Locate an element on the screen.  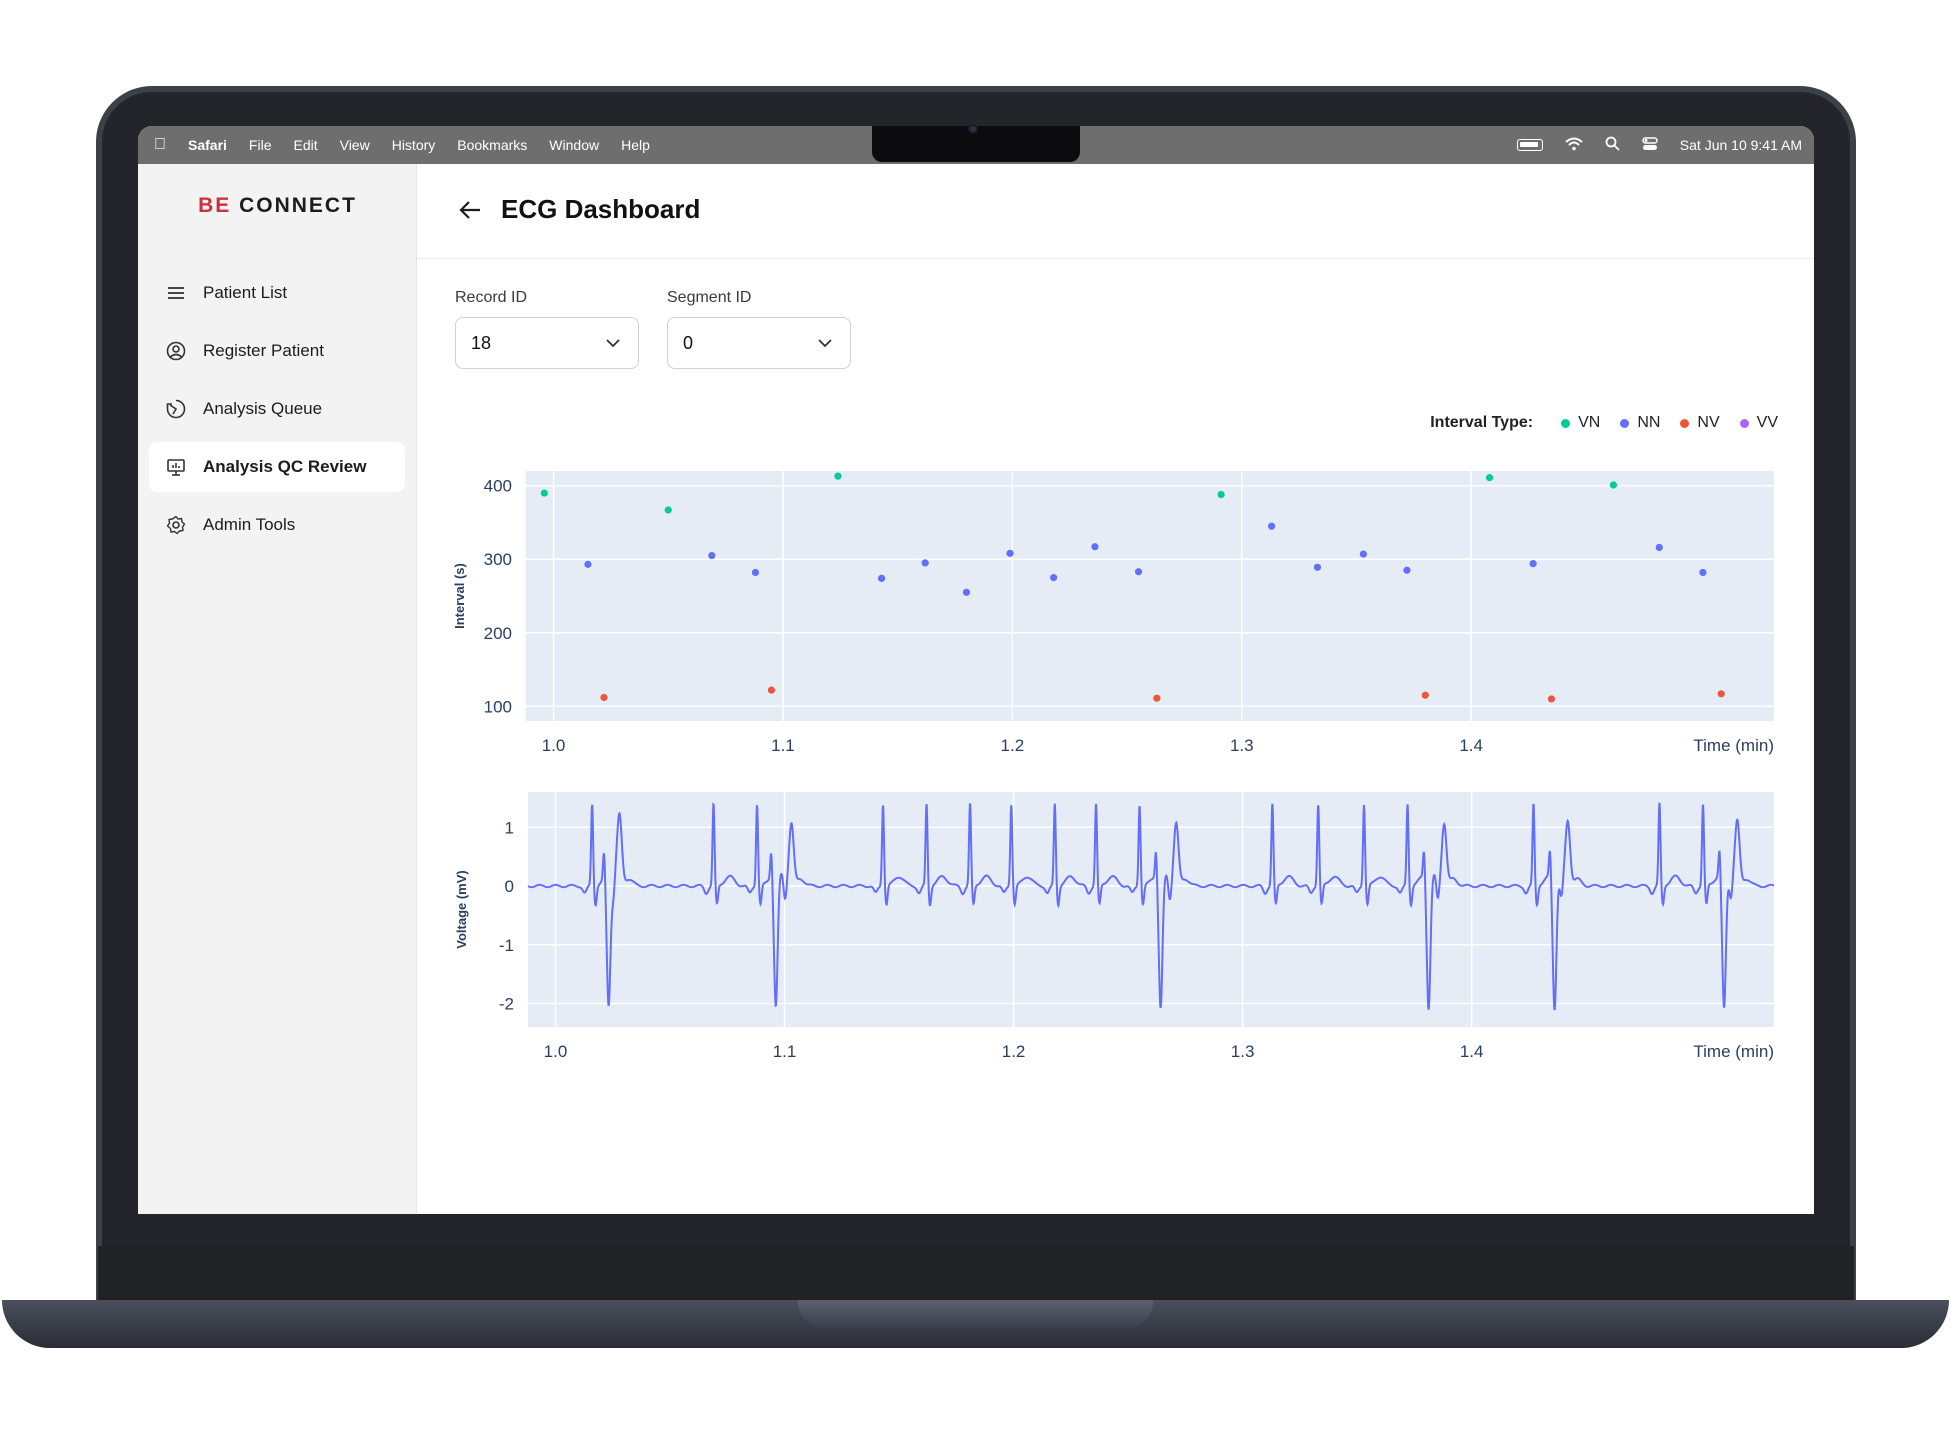
y-tick-label: 400 is located at coordinates (498, 486).